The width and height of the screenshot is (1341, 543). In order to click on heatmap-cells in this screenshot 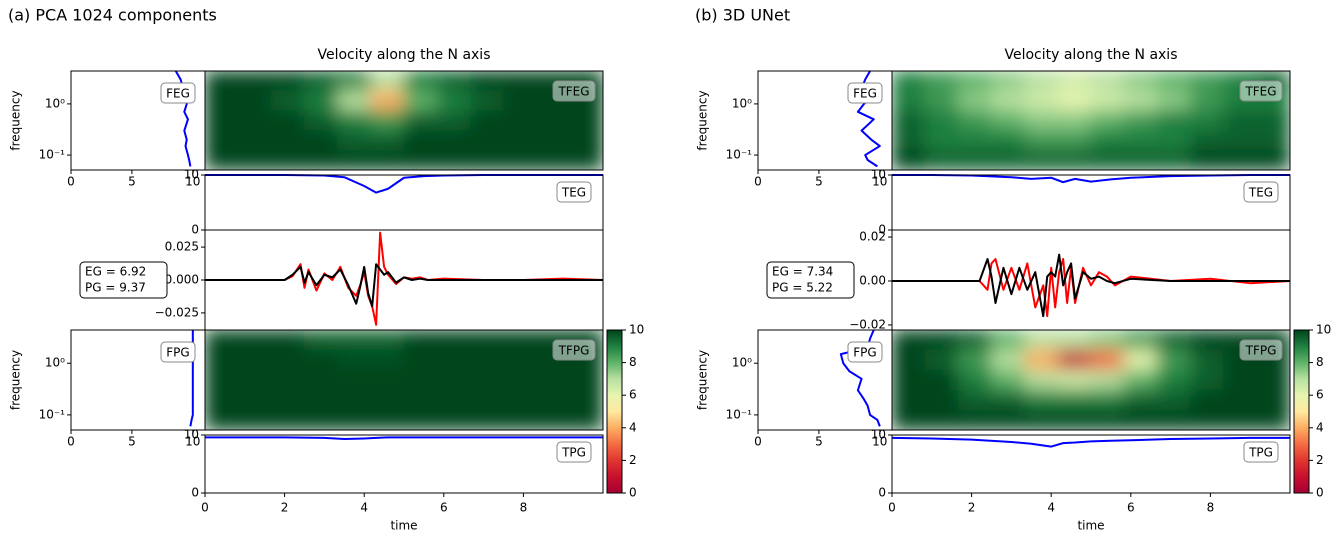, I will do `click(404, 120)`.